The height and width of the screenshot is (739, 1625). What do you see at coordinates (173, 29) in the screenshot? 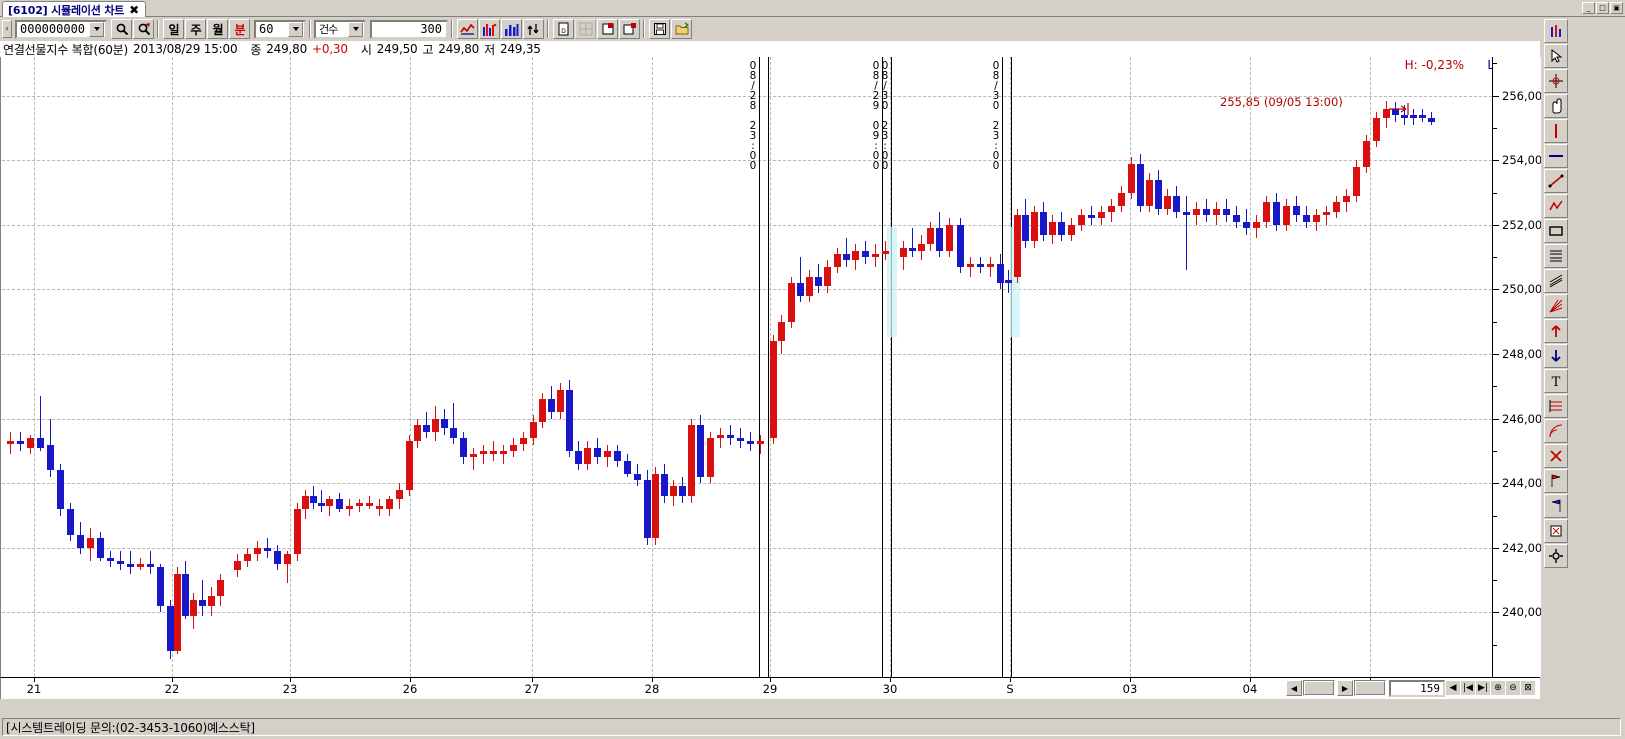
I see `period-day-button: 일` at bounding box center [173, 29].